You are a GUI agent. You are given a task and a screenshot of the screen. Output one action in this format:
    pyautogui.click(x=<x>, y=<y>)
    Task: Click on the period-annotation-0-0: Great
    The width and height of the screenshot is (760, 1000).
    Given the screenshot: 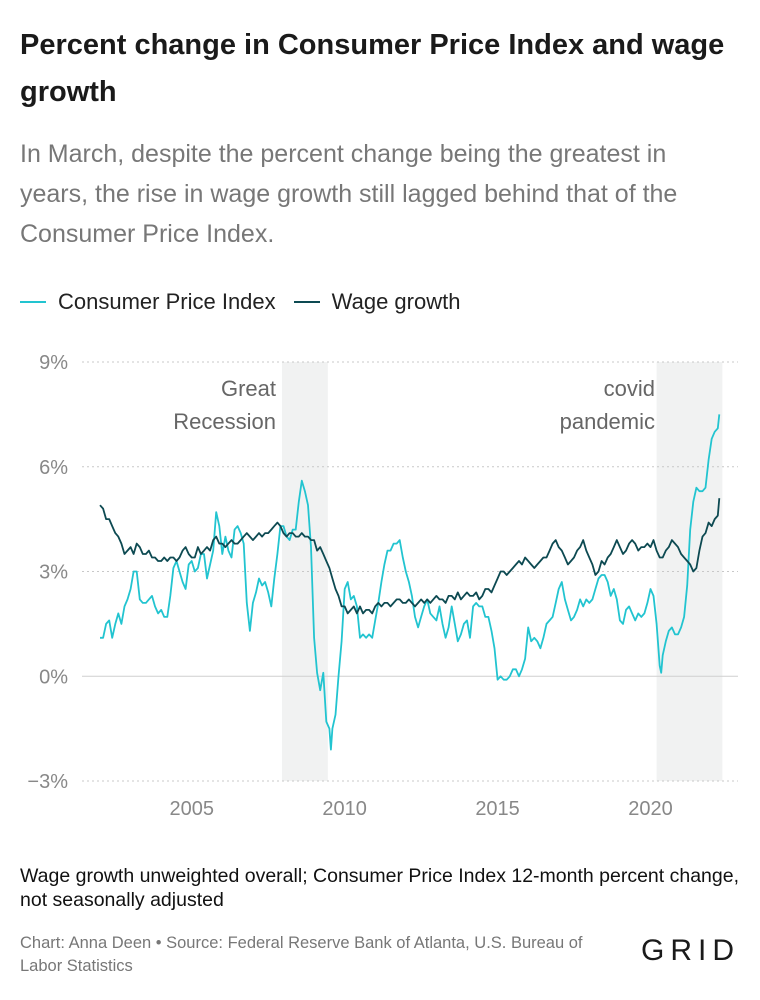 What is the action you would take?
    pyautogui.click(x=248, y=388)
    